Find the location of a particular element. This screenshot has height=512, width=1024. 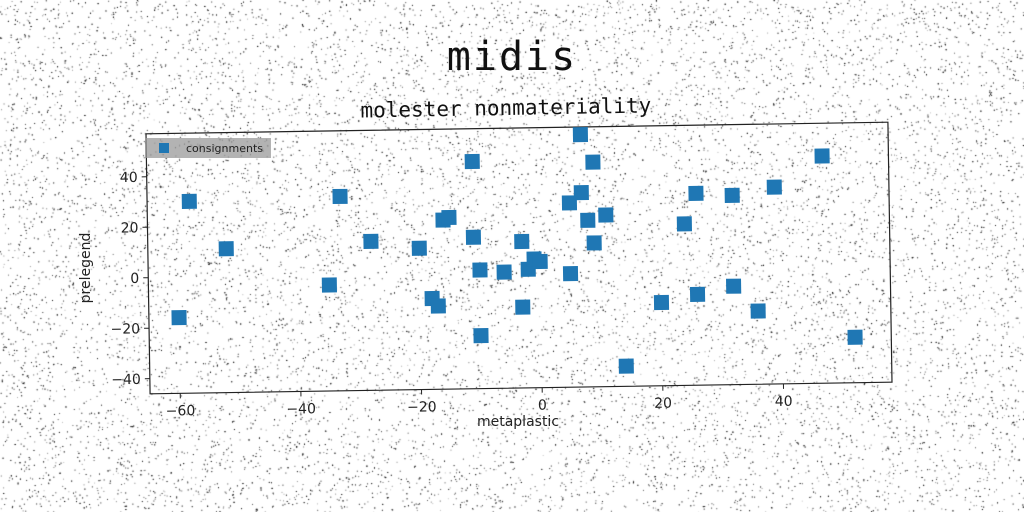

x-axis-label: metaplastic is located at coordinates (518, 422).